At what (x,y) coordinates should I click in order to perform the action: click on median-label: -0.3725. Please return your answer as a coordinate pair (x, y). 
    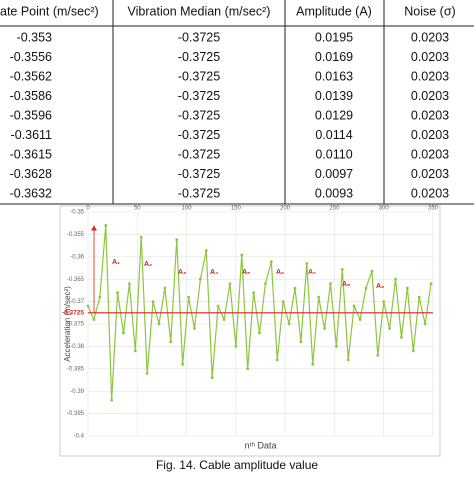
    Looking at the image, I should click on (73, 313).